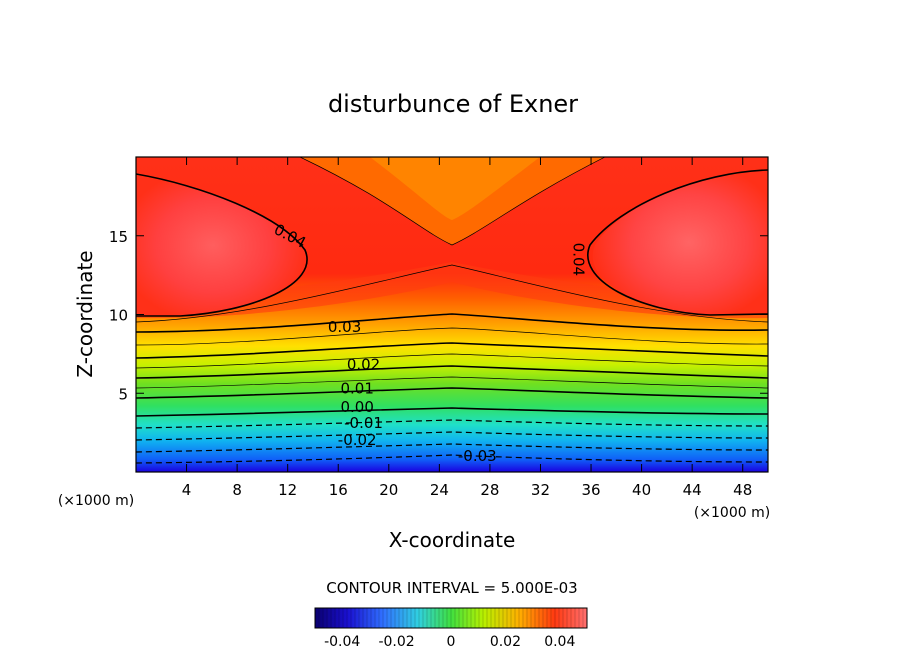  I want to click on contour-label: 0.03, so click(344, 327).